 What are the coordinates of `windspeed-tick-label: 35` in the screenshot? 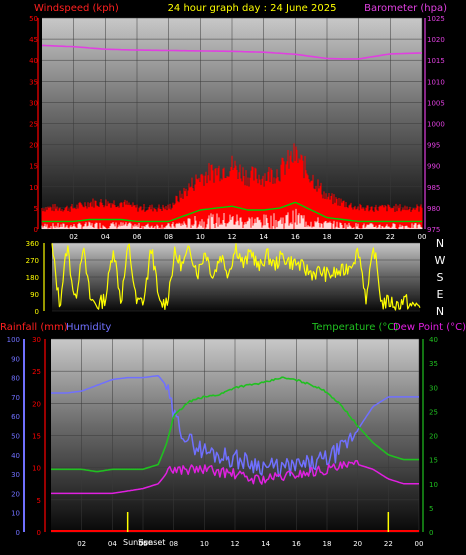 It's located at (33, 82).